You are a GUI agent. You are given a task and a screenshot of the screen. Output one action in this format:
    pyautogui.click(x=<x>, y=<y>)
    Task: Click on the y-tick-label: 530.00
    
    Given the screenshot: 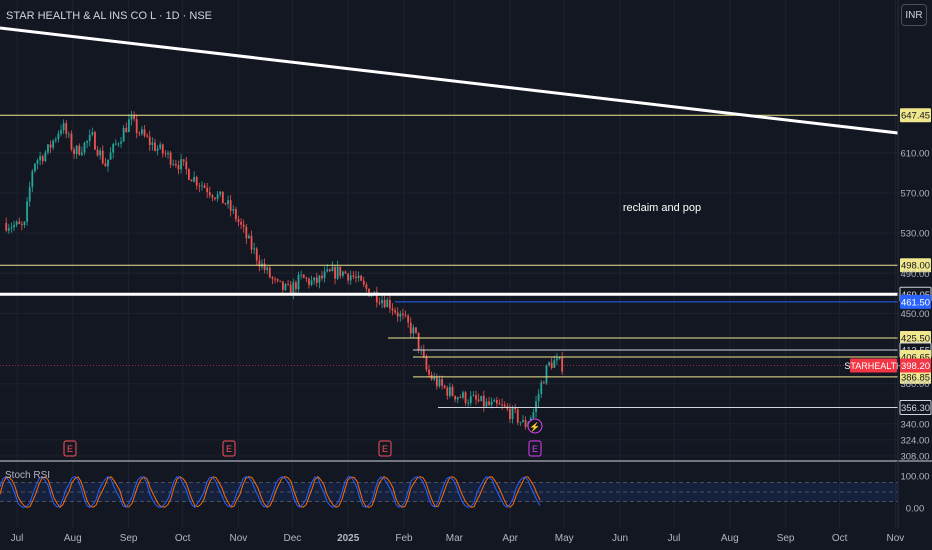 What is the action you would take?
    pyautogui.click(x=914, y=234)
    